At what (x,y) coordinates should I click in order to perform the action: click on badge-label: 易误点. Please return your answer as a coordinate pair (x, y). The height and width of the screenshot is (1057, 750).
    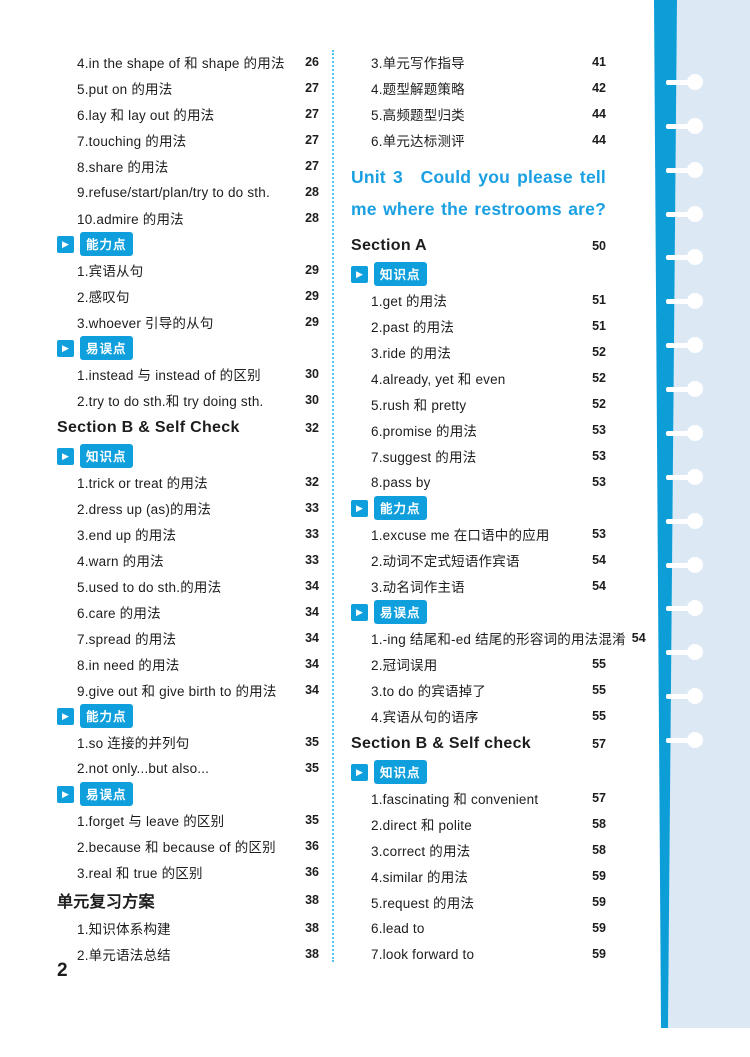
    Looking at the image, I should click on (106, 348).